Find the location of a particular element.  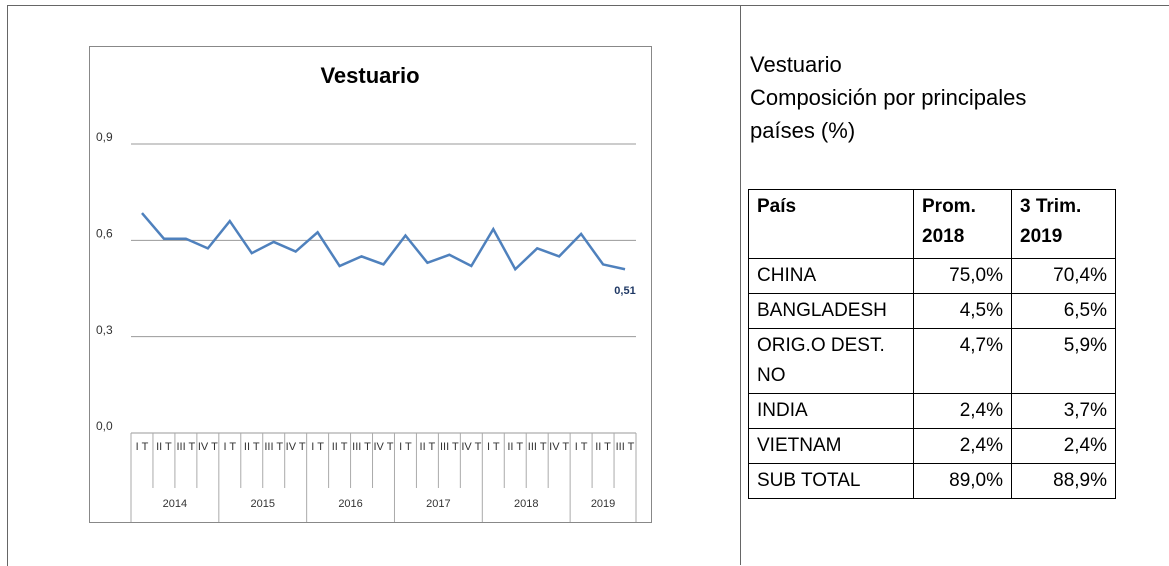

table-cell: ORIG.O DEST. NO is located at coordinates (831, 361).